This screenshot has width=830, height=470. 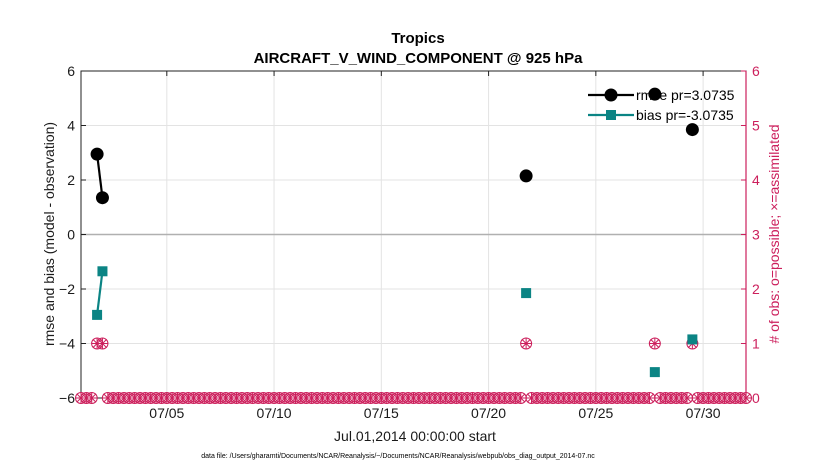 What do you see at coordinates (756, 126) in the screenshot?
I see `y-tick-label-right: 5` at bounding box center [756, 126].